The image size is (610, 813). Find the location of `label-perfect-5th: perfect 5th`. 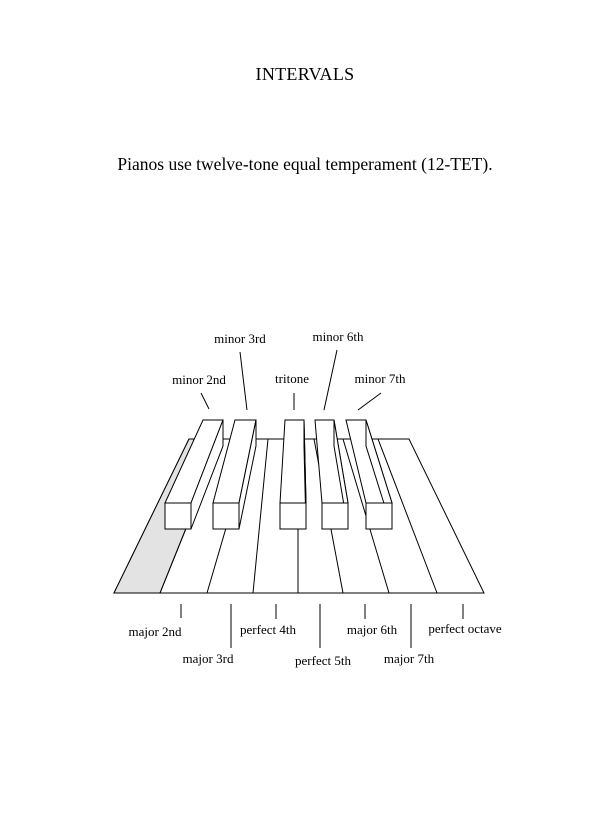

label-perfect-5th: perfect 5th is located at coordinates (323, 660).